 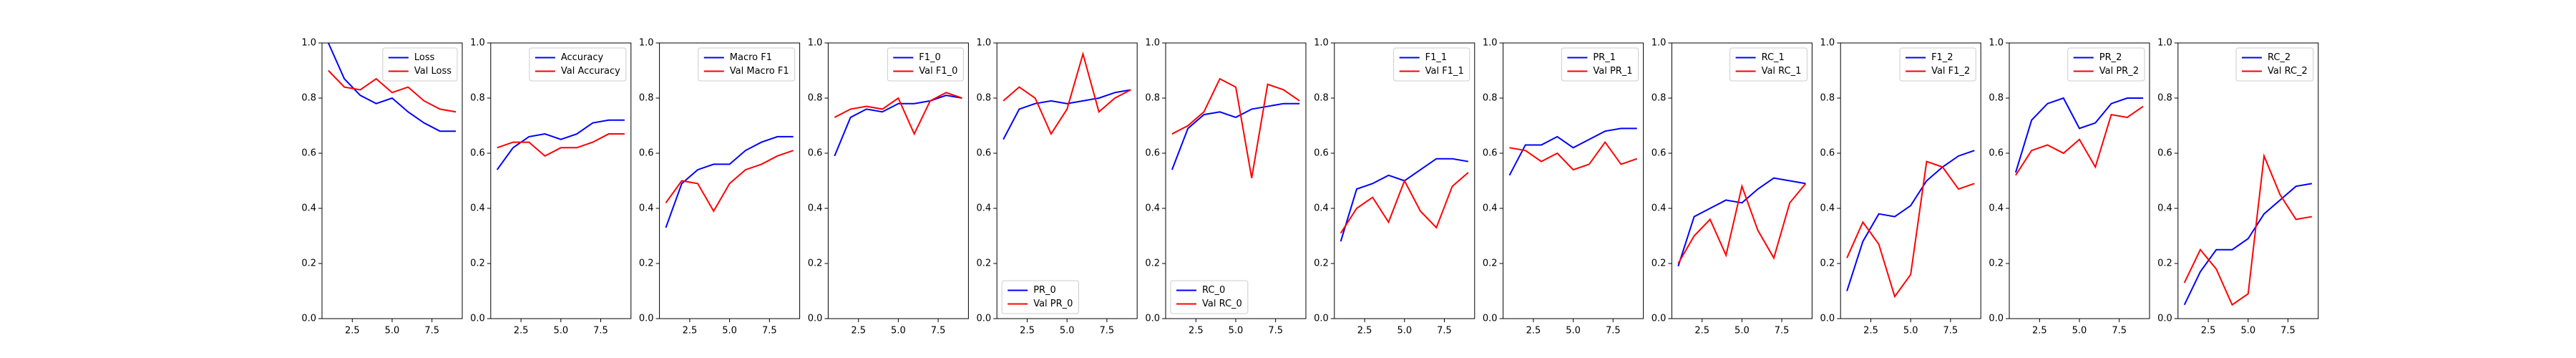 I want to click on legend: F1_1 Val F1_1, so click(x=1431, y=64).